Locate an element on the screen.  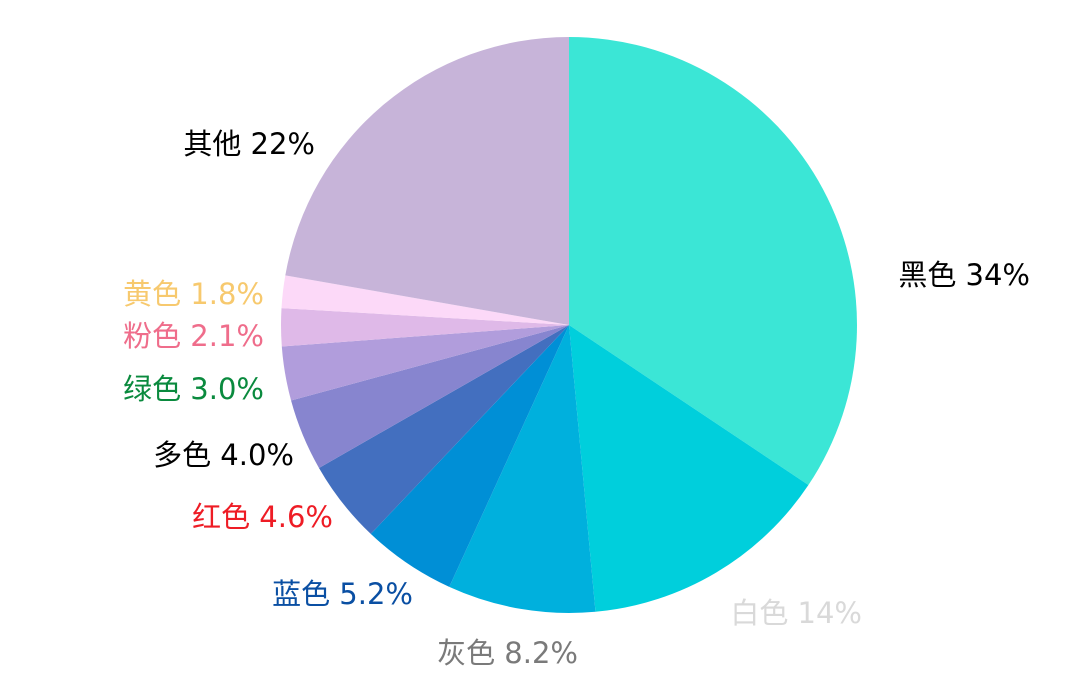
slice-label: 白色 14% is located at coordinates (796, 613).